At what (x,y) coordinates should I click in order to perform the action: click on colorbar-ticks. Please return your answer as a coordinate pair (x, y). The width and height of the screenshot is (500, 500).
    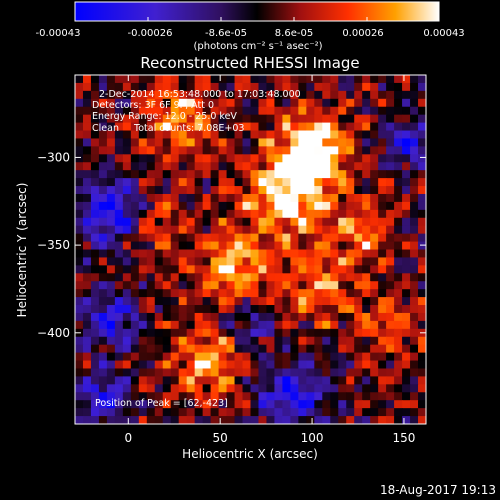
    Looking at the image, I should click on (257, 19).